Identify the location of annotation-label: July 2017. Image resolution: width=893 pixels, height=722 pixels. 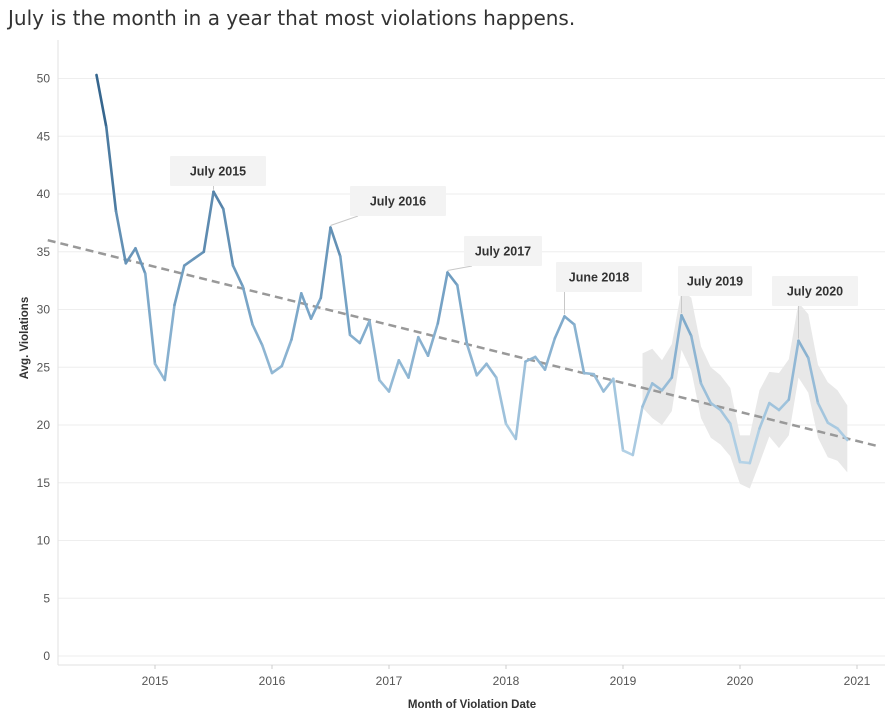
(503, 252).